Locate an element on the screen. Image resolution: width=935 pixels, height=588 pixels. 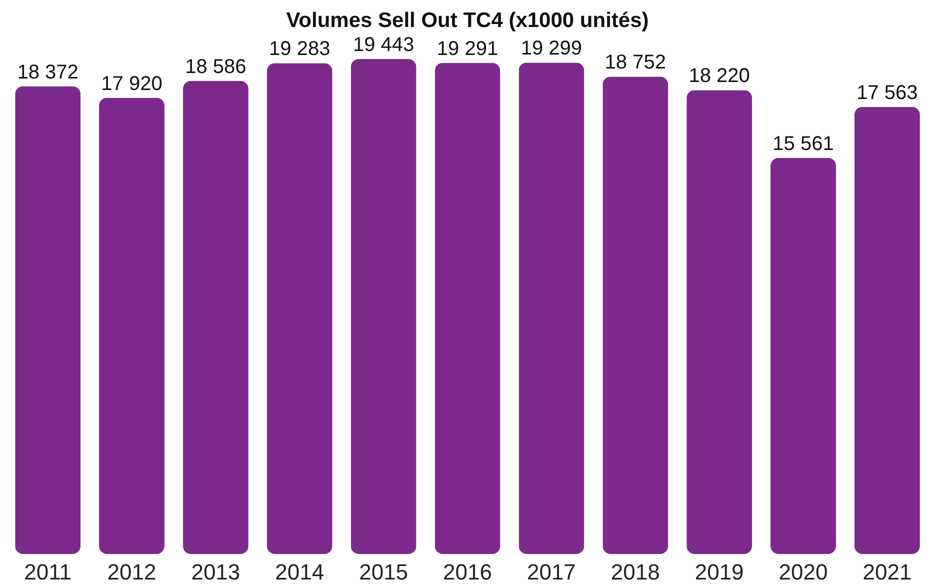
x-tick-label: 2011 is located at coordinates (48, 572).